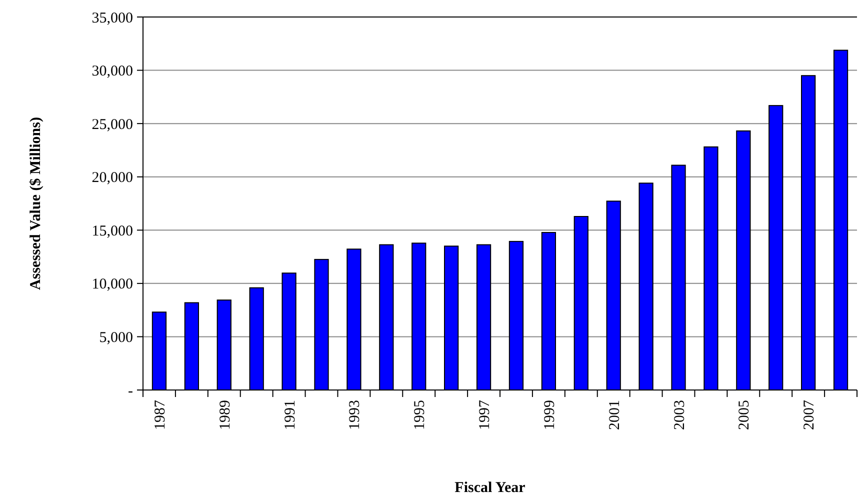  I want to click on y-tick-label: 10,000, so click(112, 284).